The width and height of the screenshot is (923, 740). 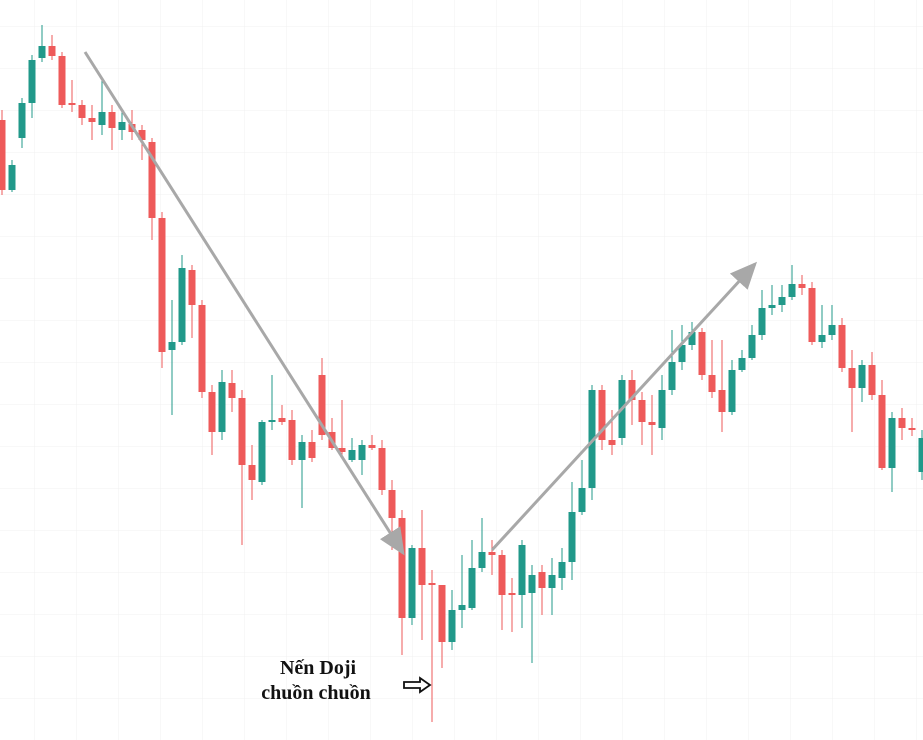 What do you see at coordinates (318, 668) in the screenshot?
I see `annotation: Nến Doji` at bounding box center [318, 668].